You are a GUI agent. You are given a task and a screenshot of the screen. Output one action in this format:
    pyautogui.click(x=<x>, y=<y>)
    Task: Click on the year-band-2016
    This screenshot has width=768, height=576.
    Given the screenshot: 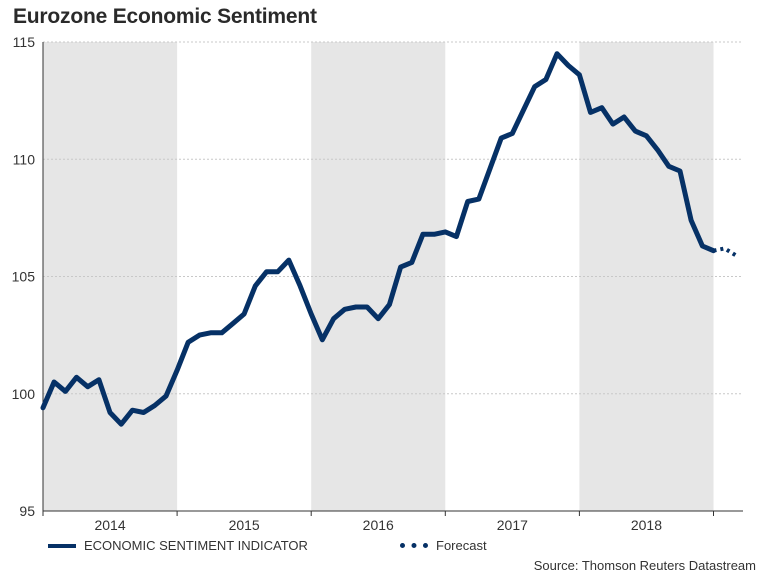 What is the action you would take?
    pyautogui.click(x=378, y=276)
    